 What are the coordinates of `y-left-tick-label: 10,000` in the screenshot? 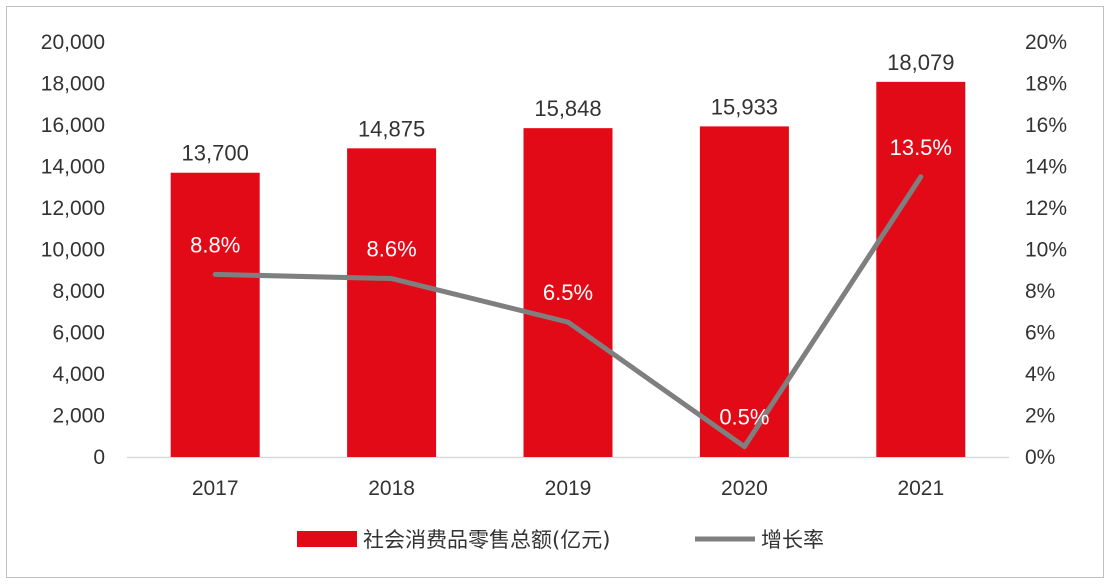 It's located at (73, 250).